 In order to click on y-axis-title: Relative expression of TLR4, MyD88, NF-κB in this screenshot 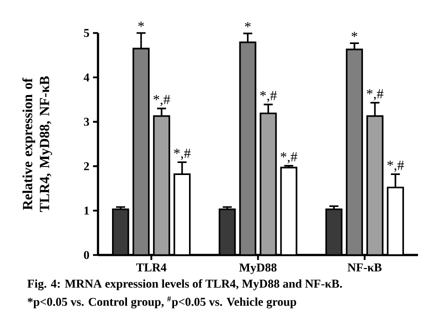, I will do `click(37, 144)`.